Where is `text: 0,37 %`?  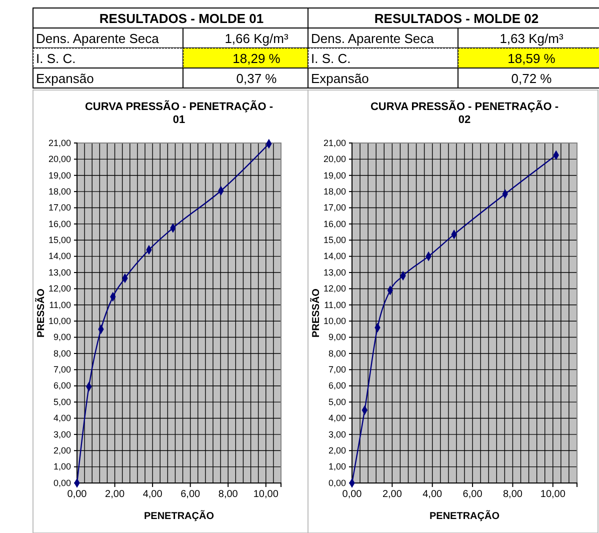
text: 0,37 % is located at coordinates (257, 78).